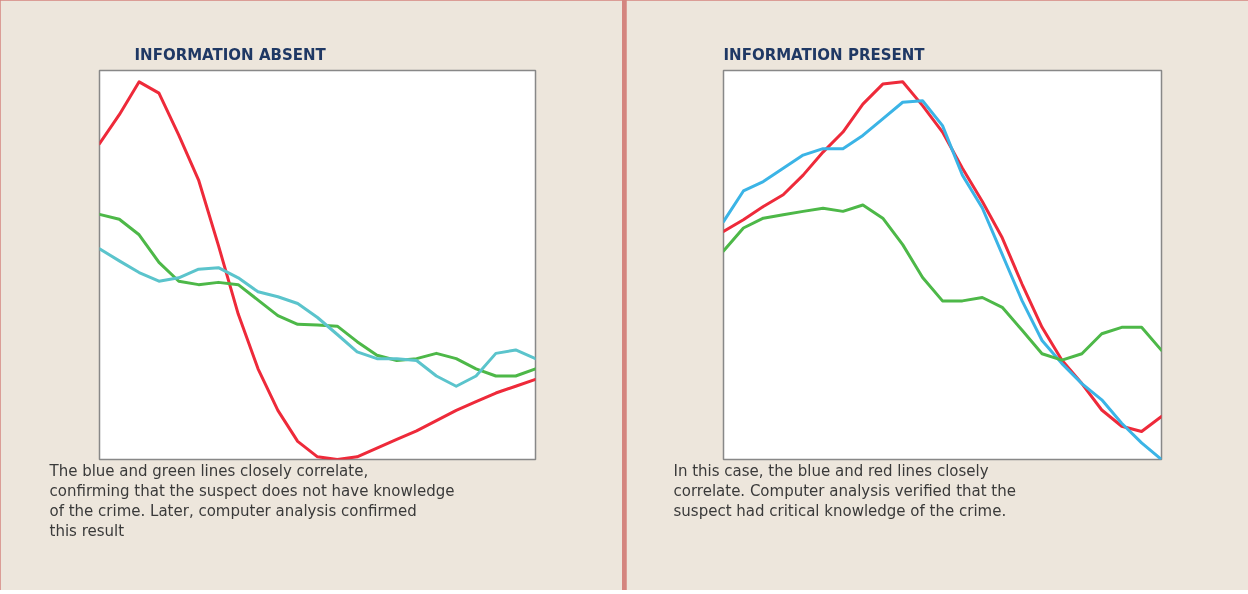 The image size is (1248, 594). I want to click on chart-title: INFORMATION PRESENT, so click(824, 54).